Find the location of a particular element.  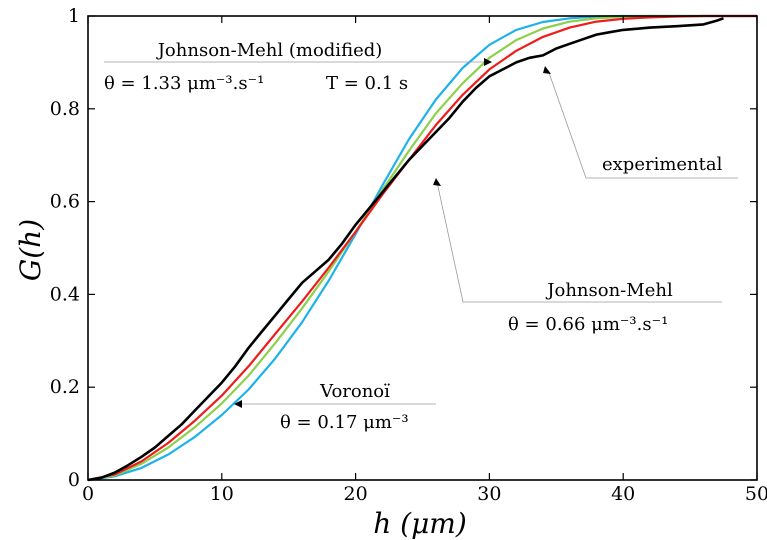

annotation-jm: Johnson-Mehl θ = 0.66 μm⁻³.s⁻¹ is located at coordinates (577, 256).